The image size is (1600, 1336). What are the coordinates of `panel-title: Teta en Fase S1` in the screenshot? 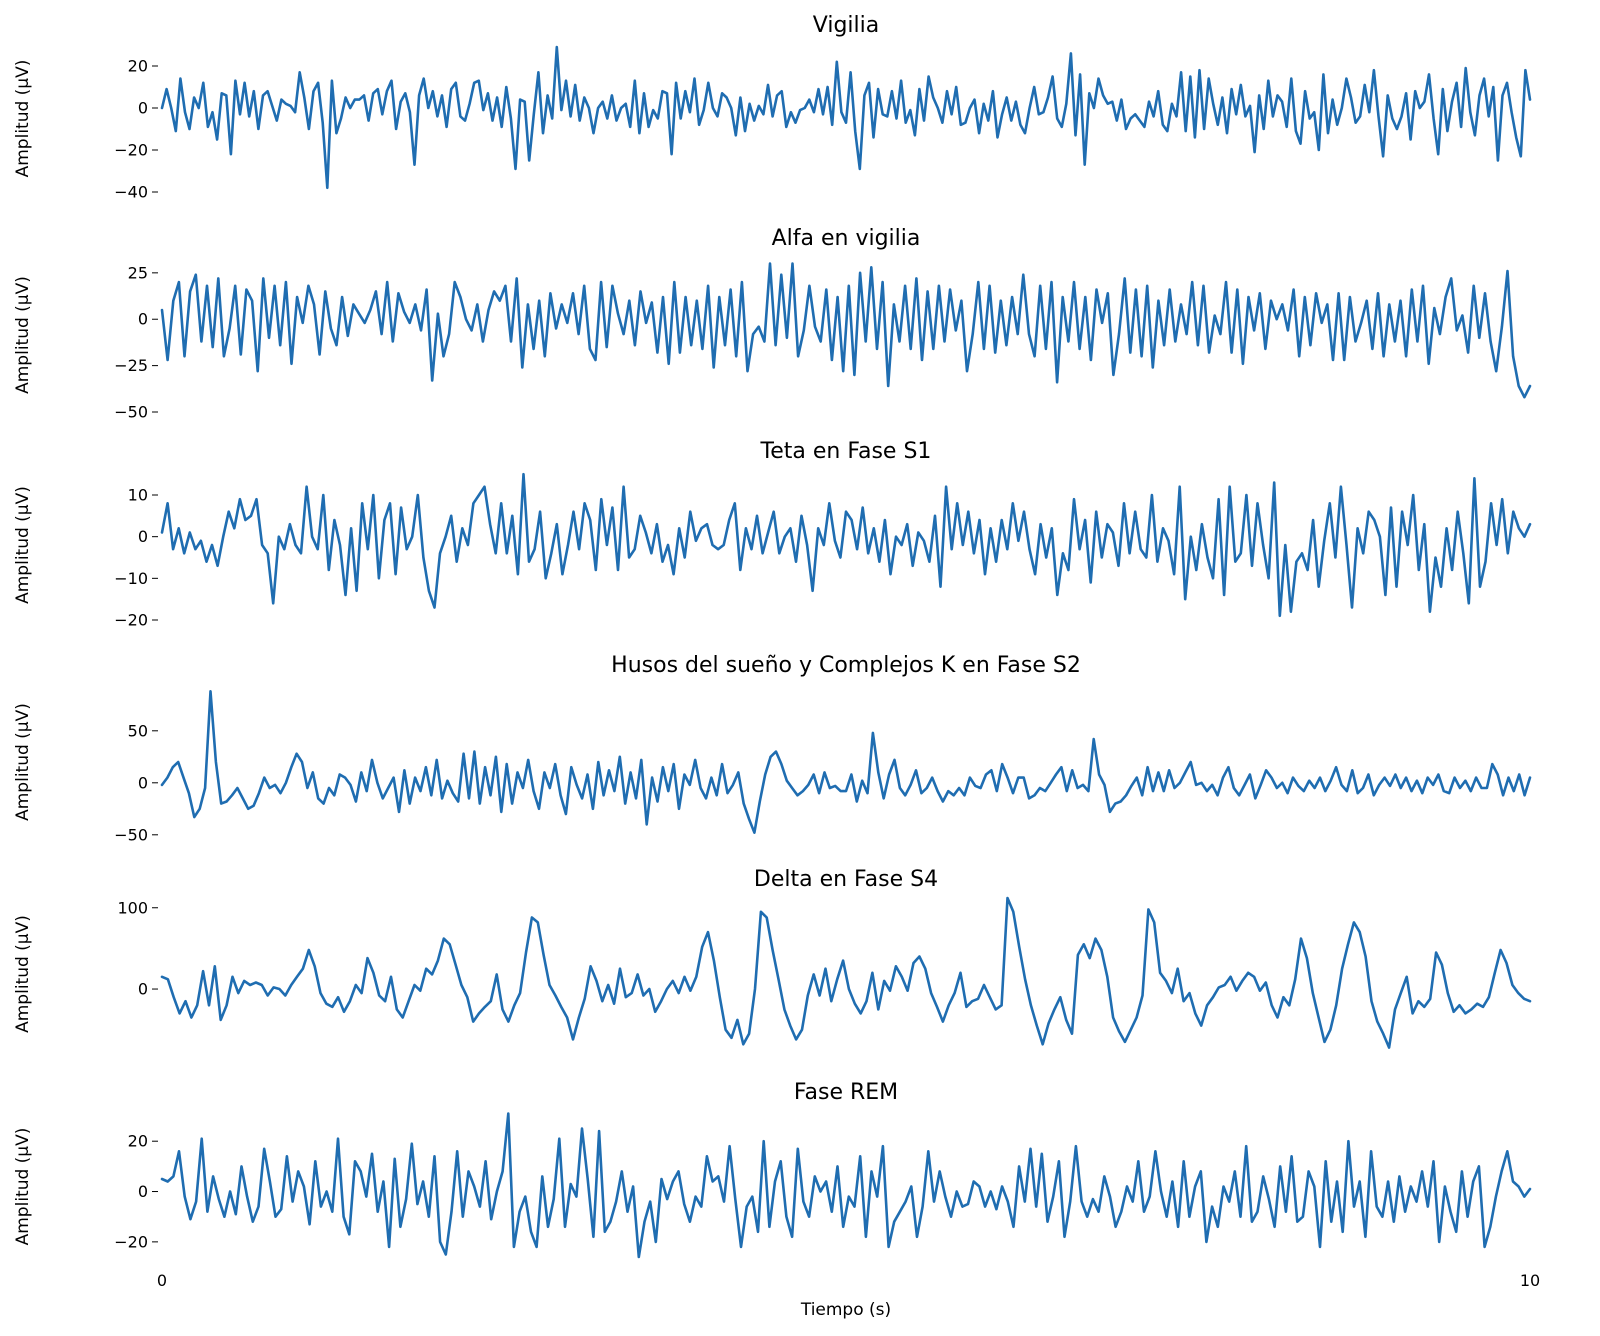 It's located at (846, 451).